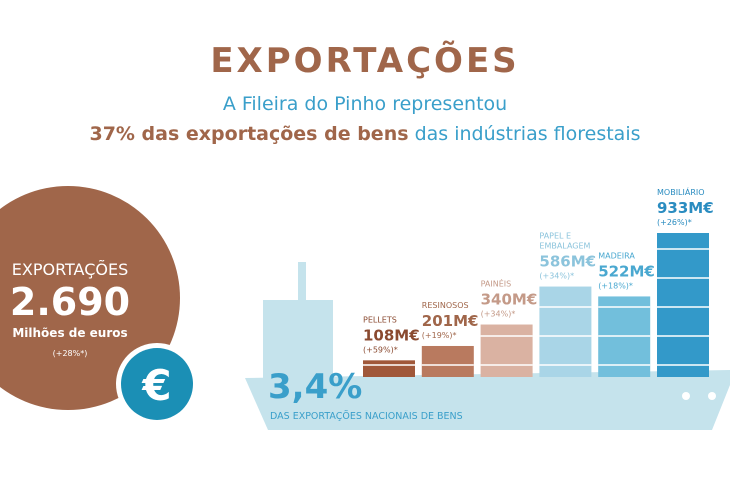 This screenshot has height=488, width=730. I want to click on value-label: 586M€, so click(567, 262).